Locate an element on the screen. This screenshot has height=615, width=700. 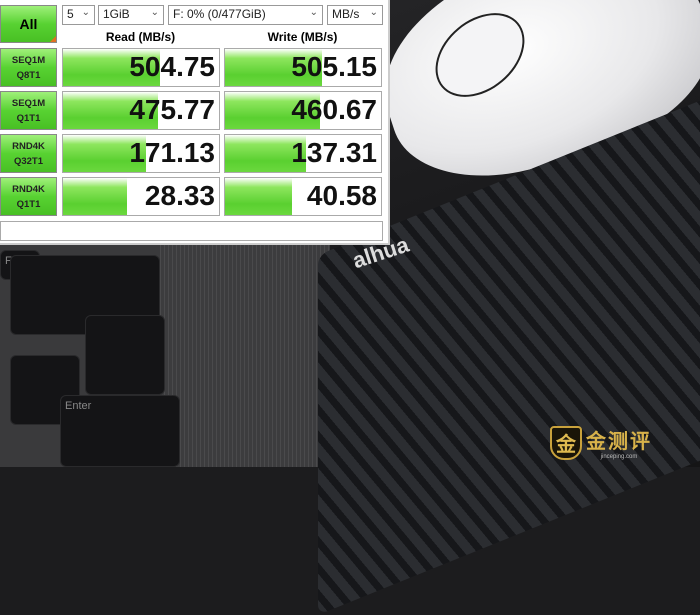
write-result: 137.31 is located at coordinates (303, 153).